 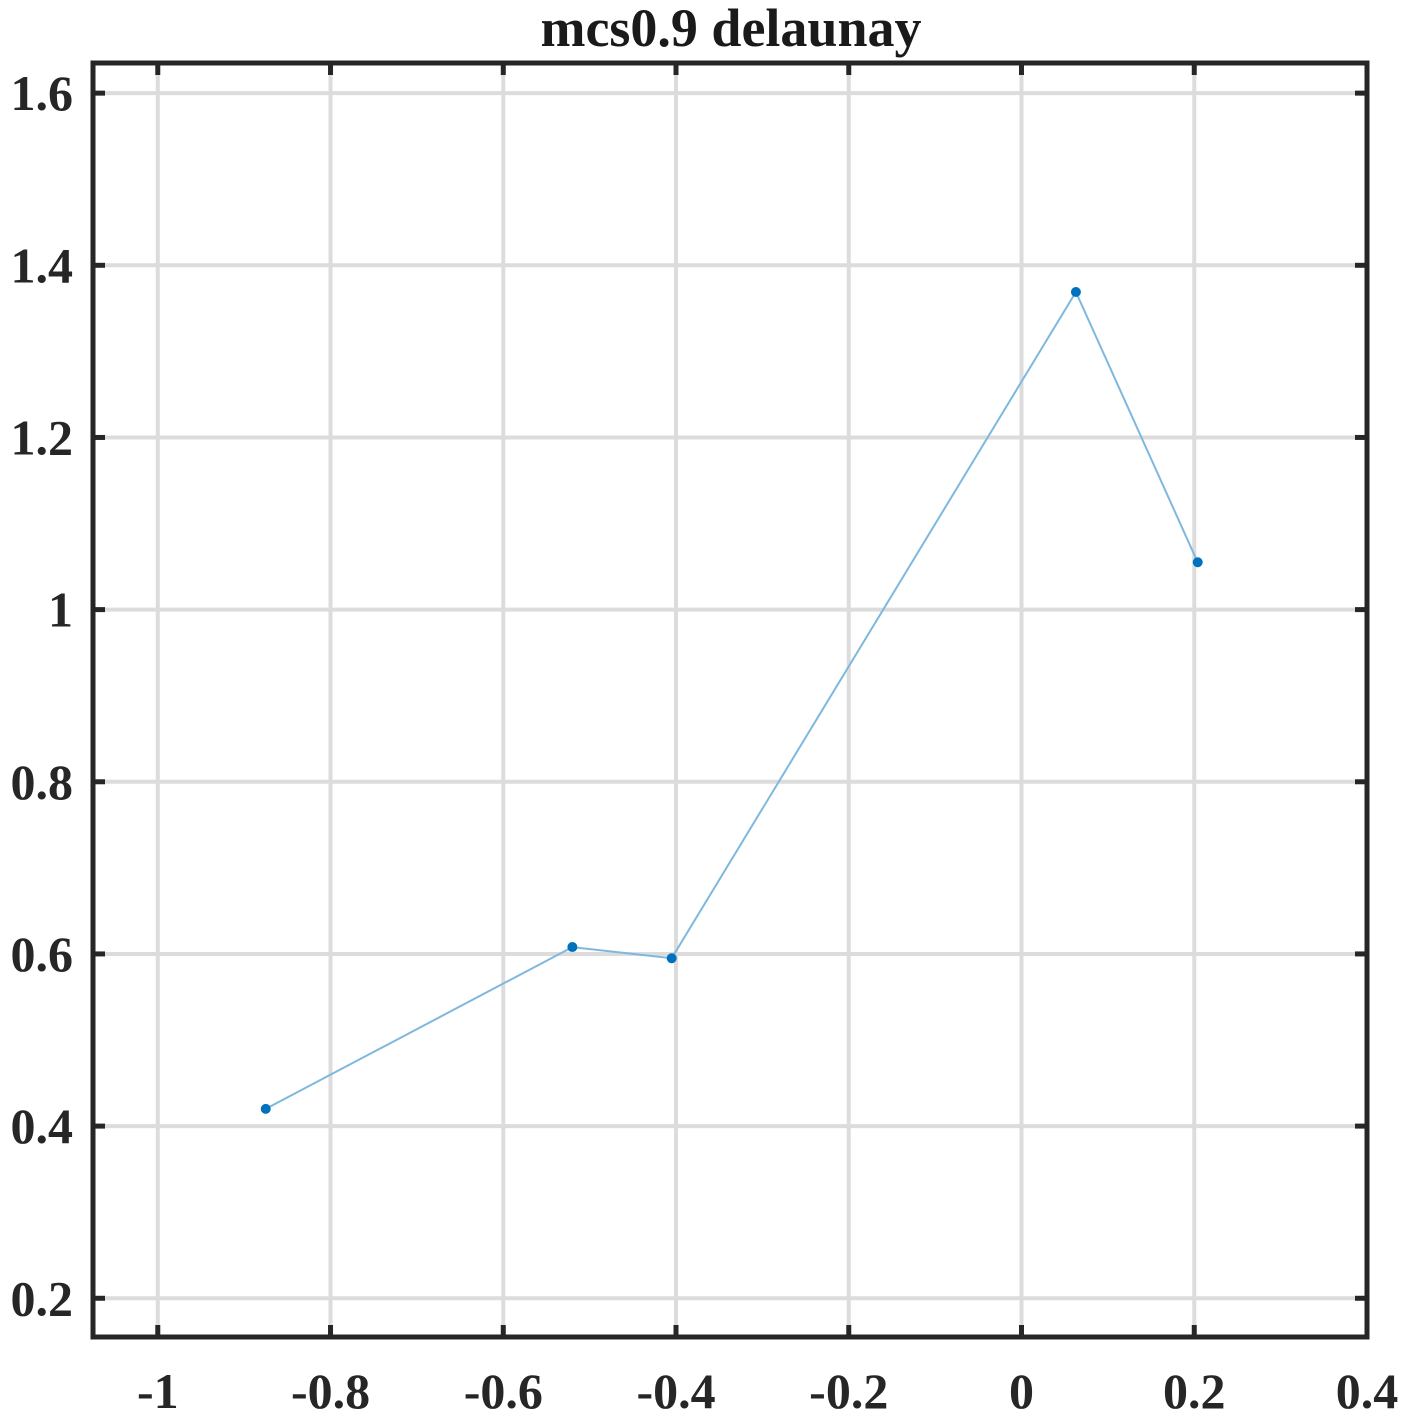 What do you see at coordinates (42, 954) in the screenshot?
I see `y-tick-label: 0.6` at bounding box center [42, 954].